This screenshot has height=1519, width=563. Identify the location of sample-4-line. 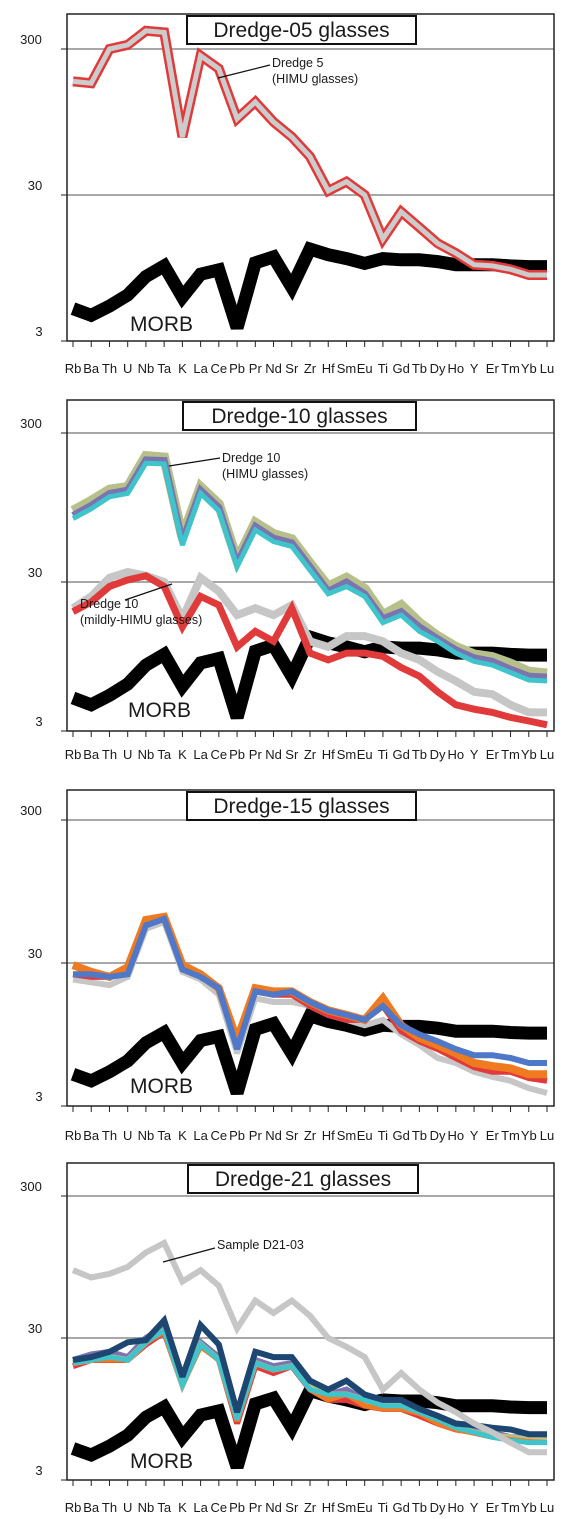
(310, 990).